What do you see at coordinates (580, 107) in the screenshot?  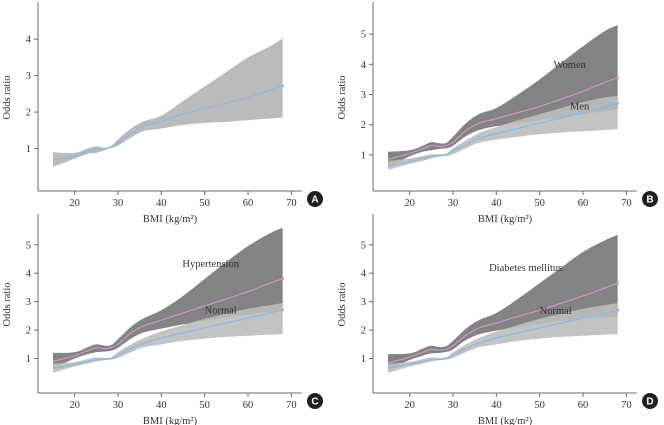 I see `series-label: Men` at bounding box center [580, 107].